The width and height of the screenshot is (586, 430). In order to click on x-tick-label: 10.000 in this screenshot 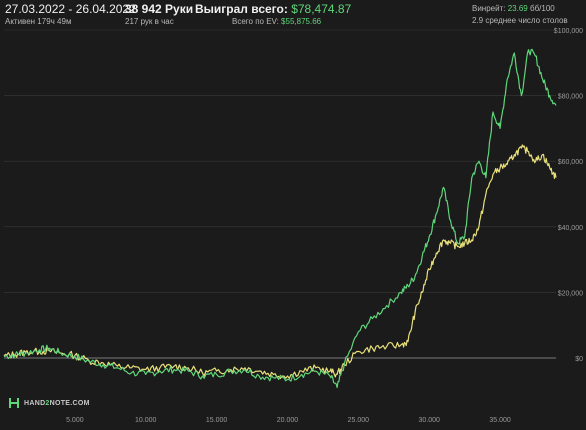, I will do `click(146, 420)`.